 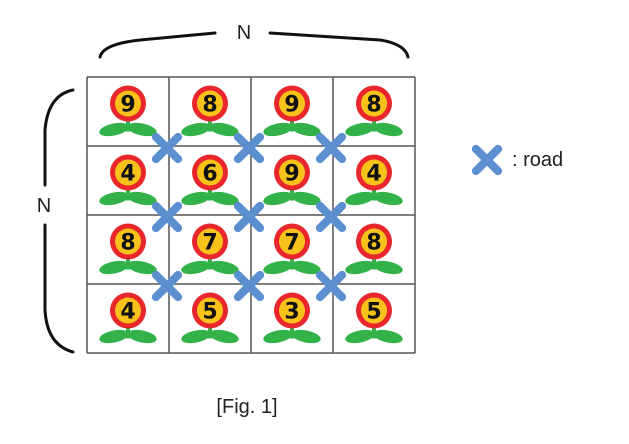 I want to click on flower-value: 6, so click(x=209, y=174).